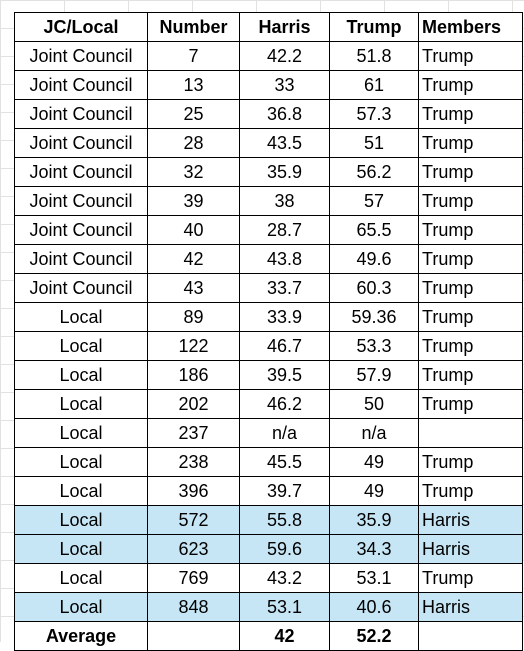 This screenshot has height=651, width=524. What do you see at coordinates (374, 56) in the screenshot?
I see `cell-trump: 51.8` at bounding box center [374, 56].